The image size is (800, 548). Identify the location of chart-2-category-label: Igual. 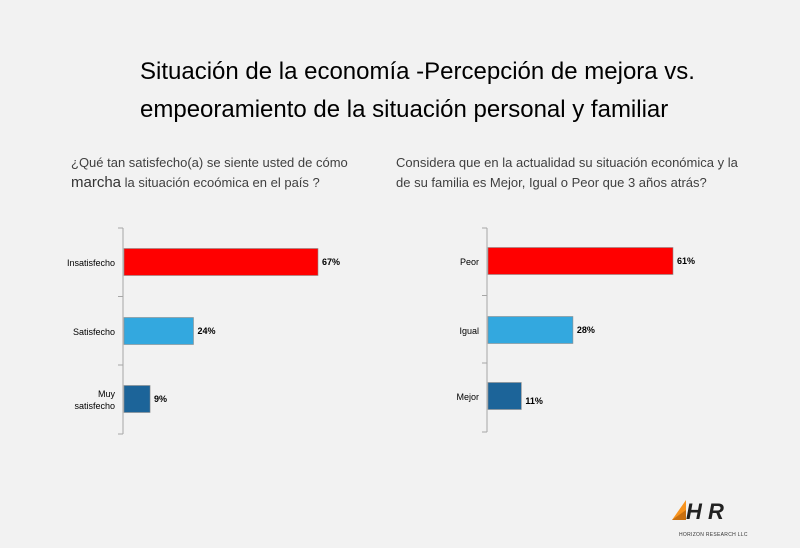
(469, 331).